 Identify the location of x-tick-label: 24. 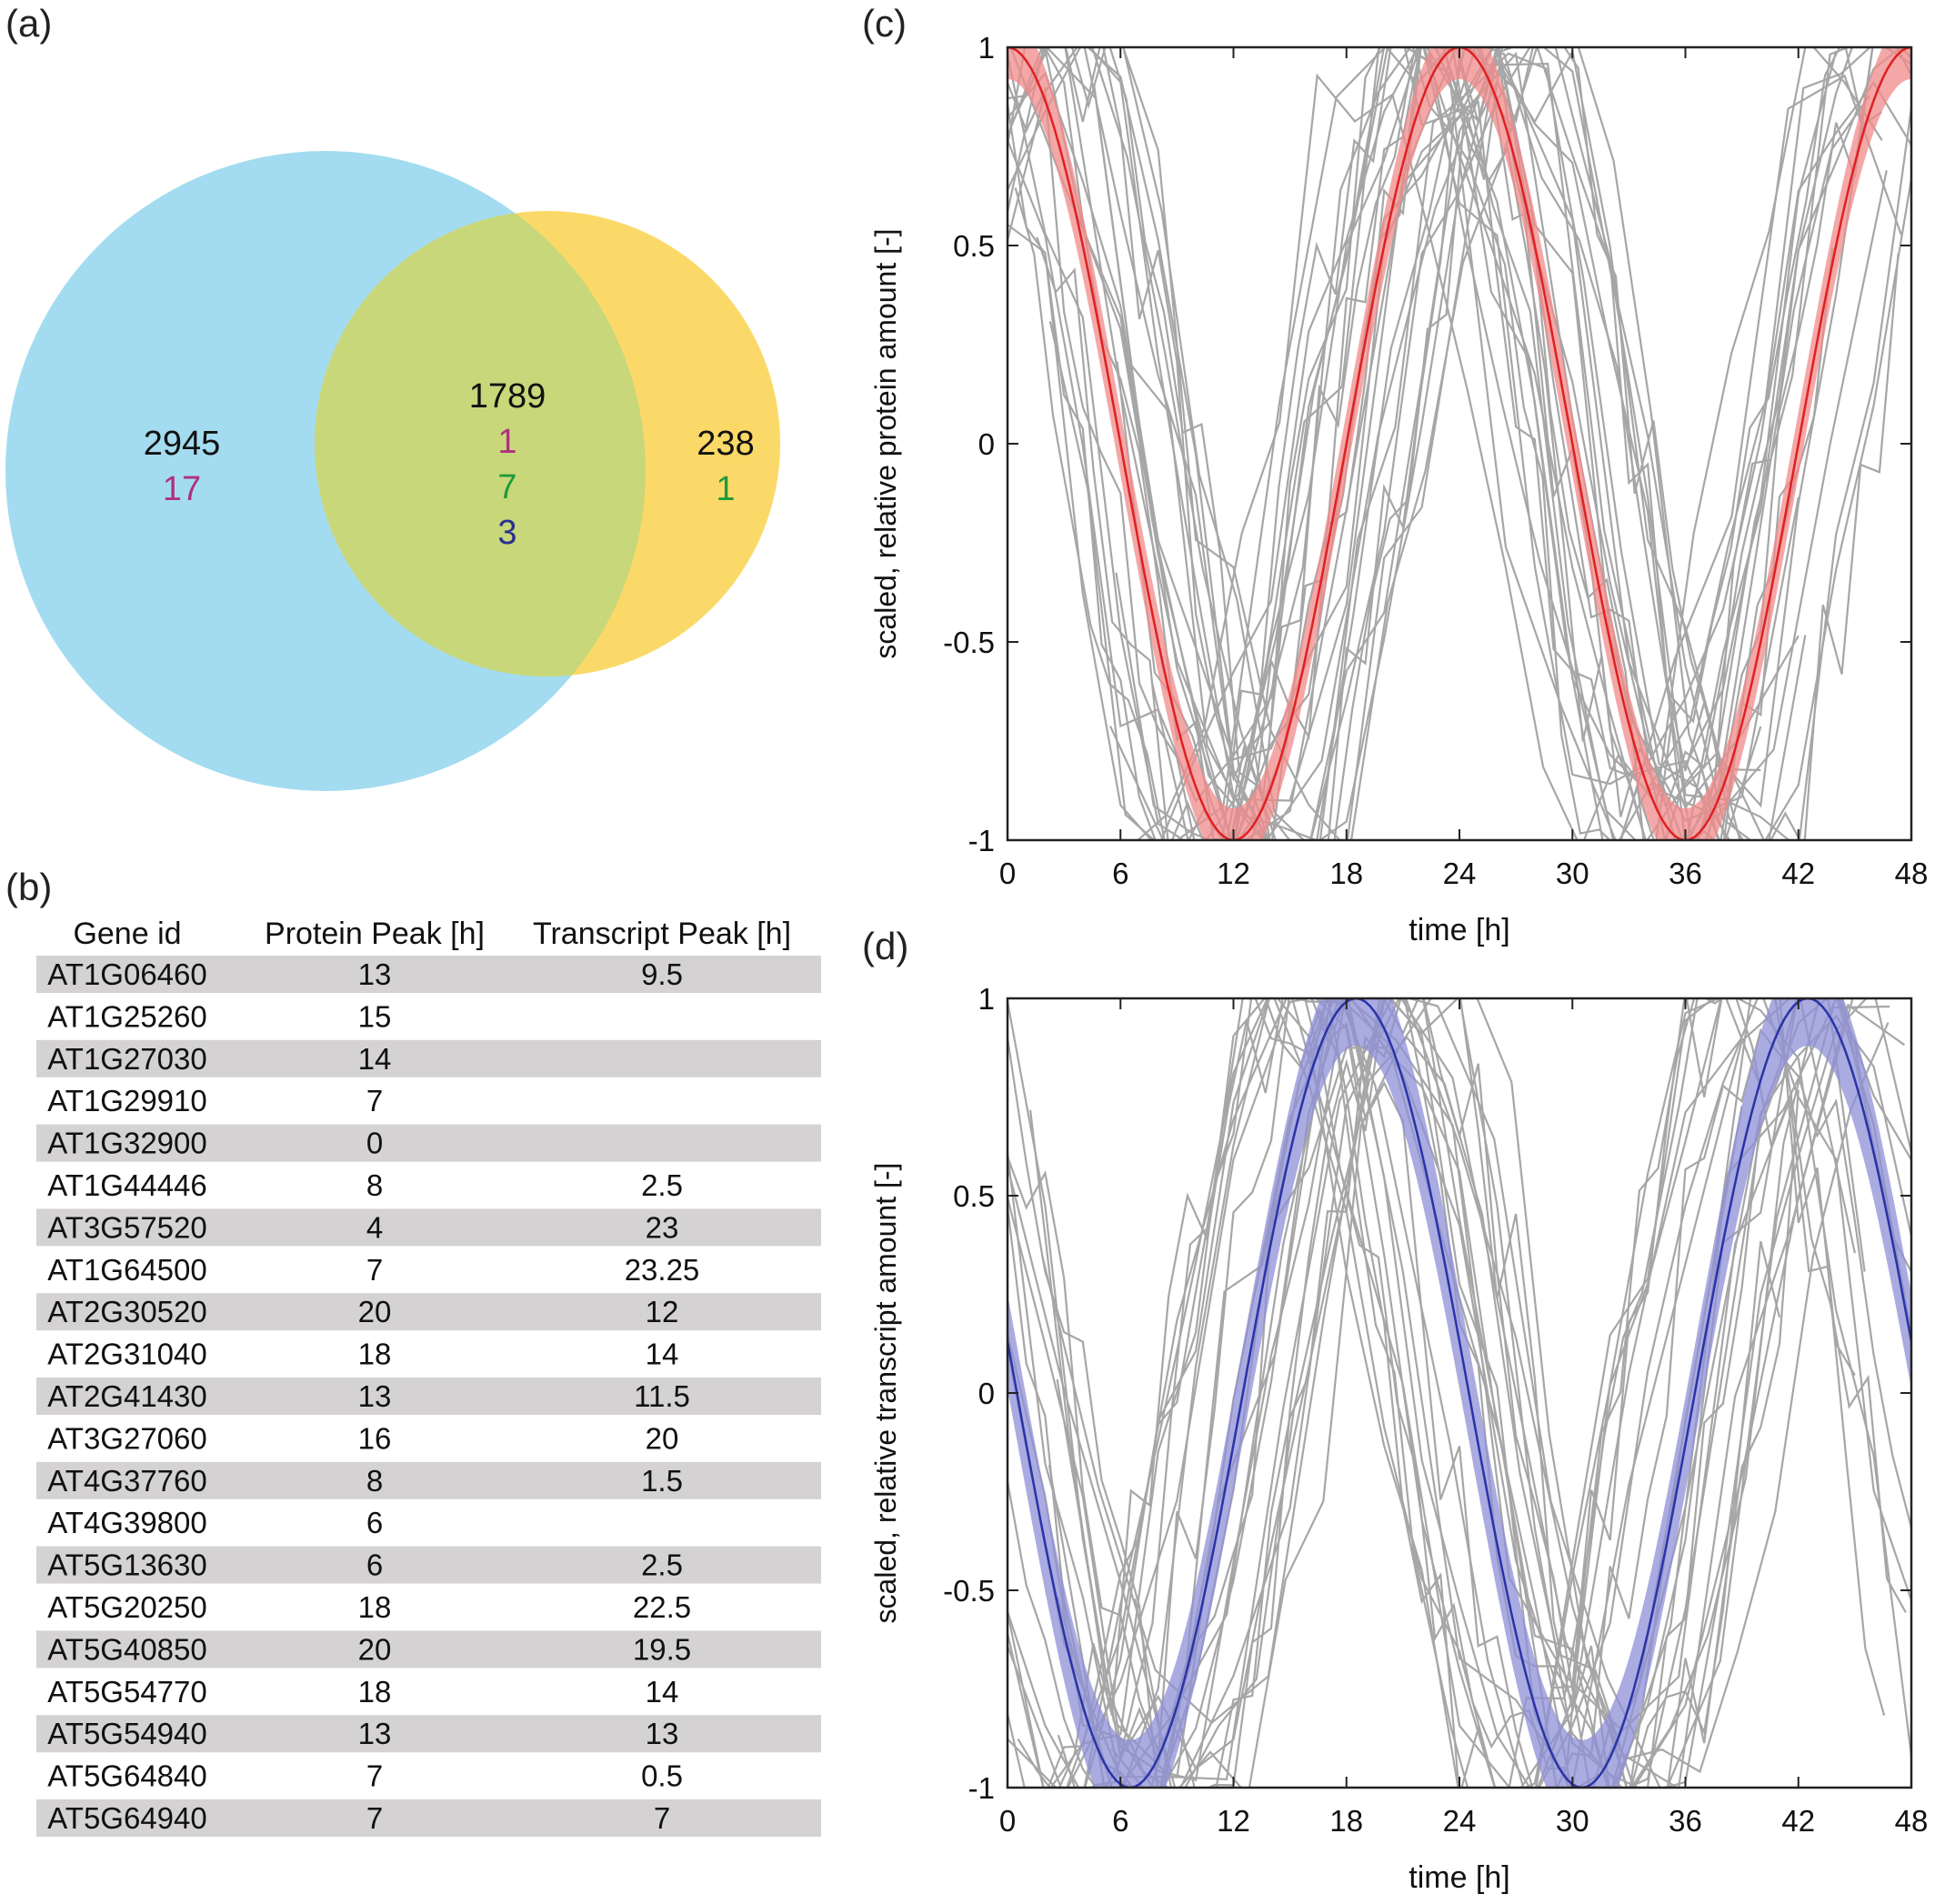
(1460, 873).